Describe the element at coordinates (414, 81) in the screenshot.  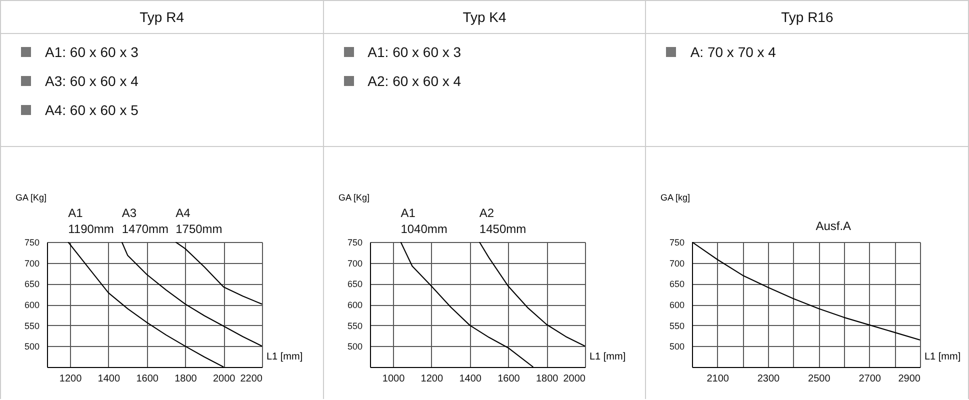
I see `text: A2: 60 x 60 x 4` at that location.